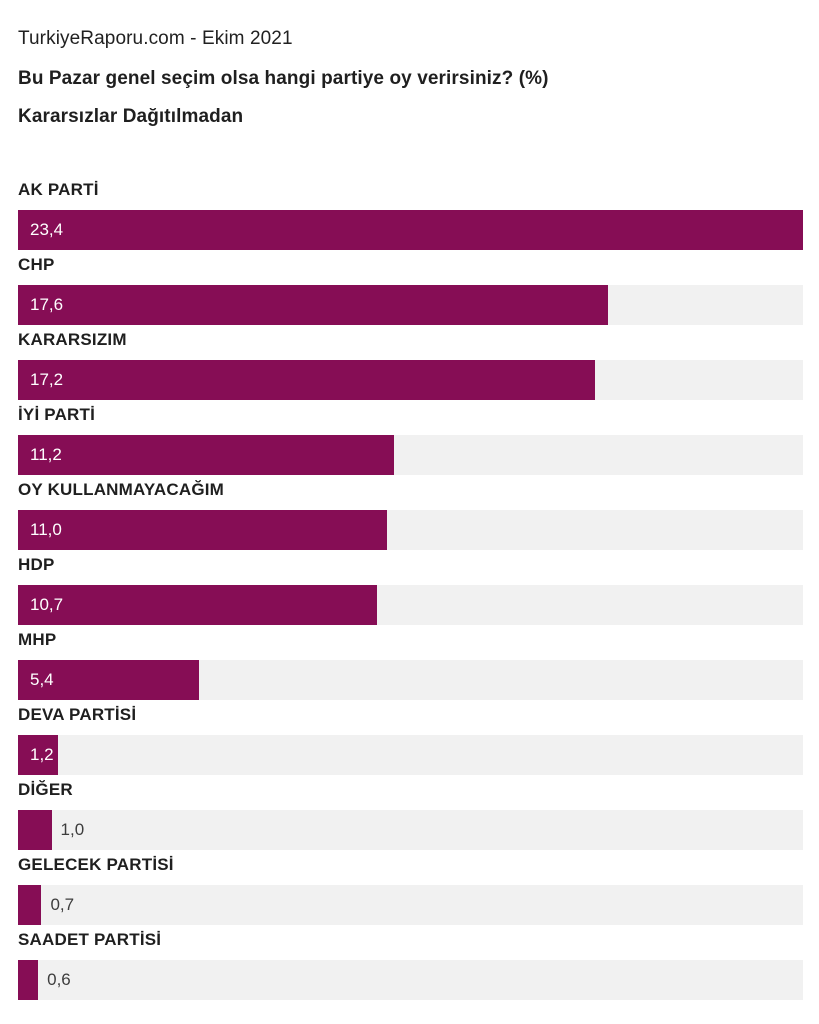  I want to click on value-label: 23,4, so click(47, 229).